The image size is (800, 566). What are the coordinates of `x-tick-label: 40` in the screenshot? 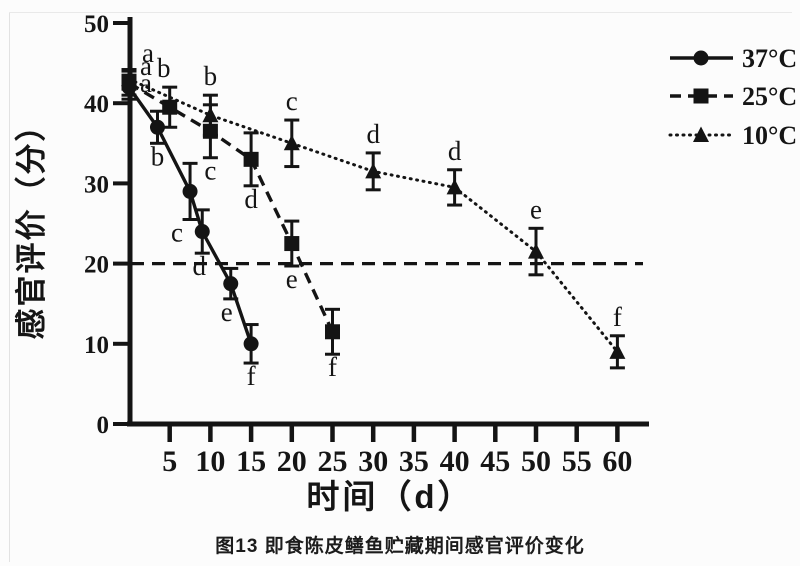 It's located at (455, 461).